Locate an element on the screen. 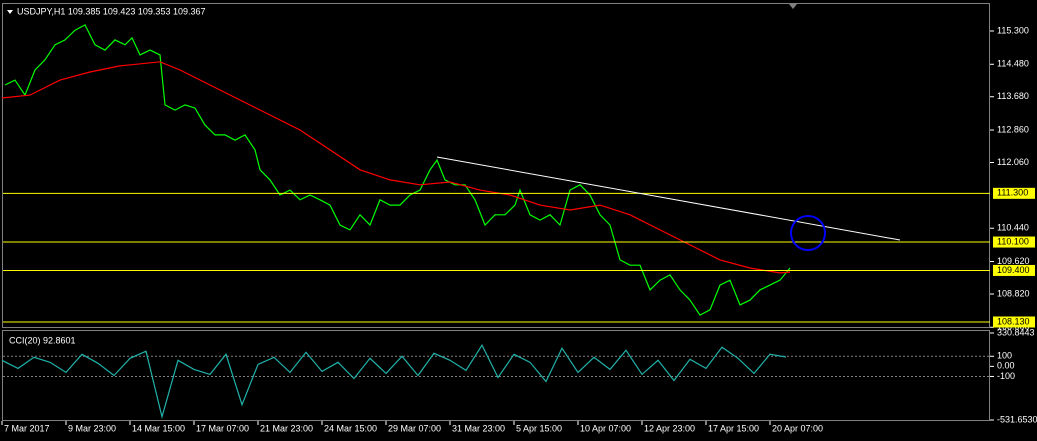 The height and width of the screenshot is (441, 1037). cci-title: CCI(20) 92.8601 is located at coordinates (42, 340).